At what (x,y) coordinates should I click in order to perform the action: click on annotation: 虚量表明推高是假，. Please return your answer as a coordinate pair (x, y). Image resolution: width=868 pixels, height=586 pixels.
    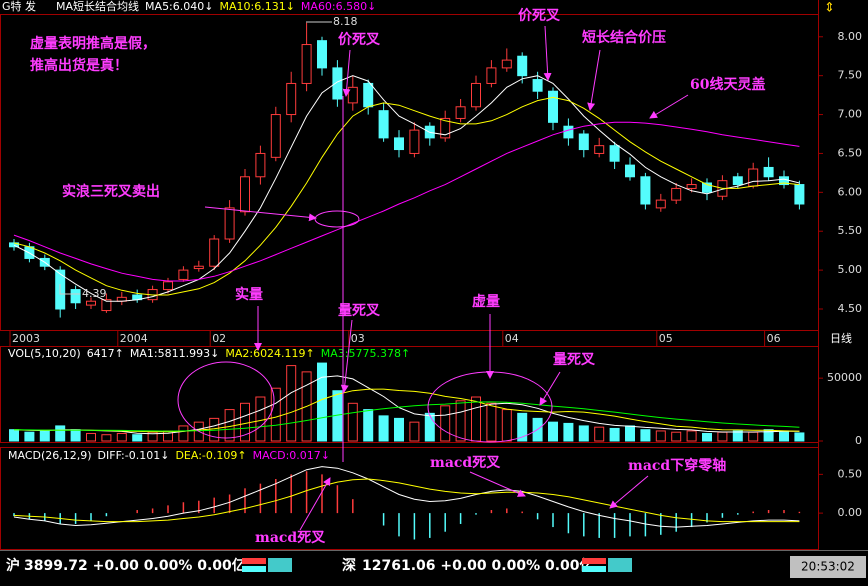
    Looking at the image, I should click on (93, 43).